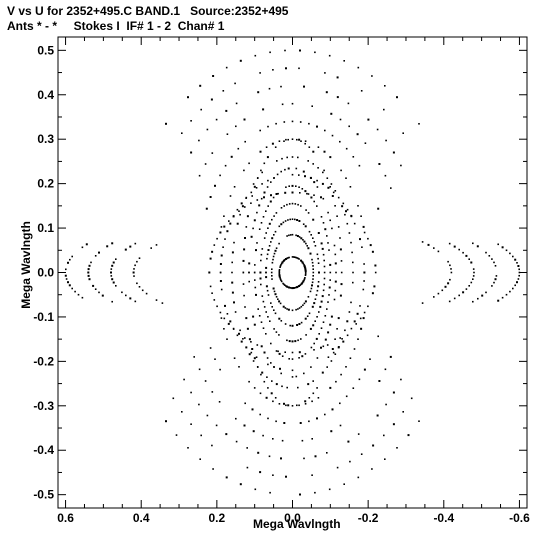  What do you see at coordinates (43, 450) in the screenshot?
I see `y-tick-label: -0.4` at bounding box center [43, 450].